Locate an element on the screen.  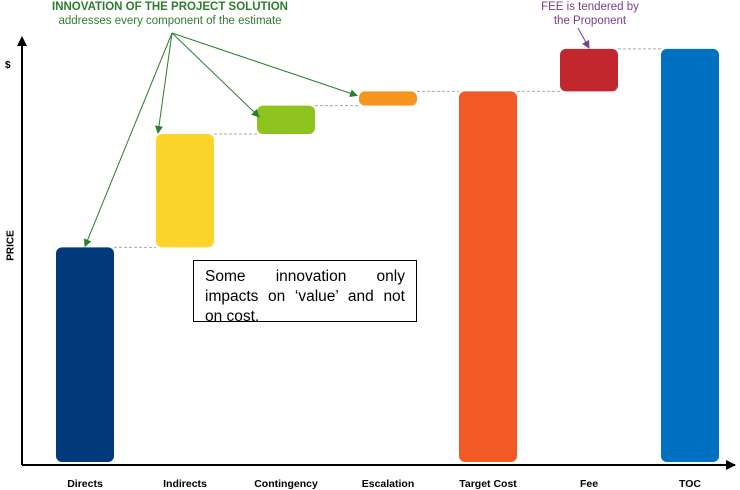
innovation-arrow-escalation is located at coordinates (264, 65).